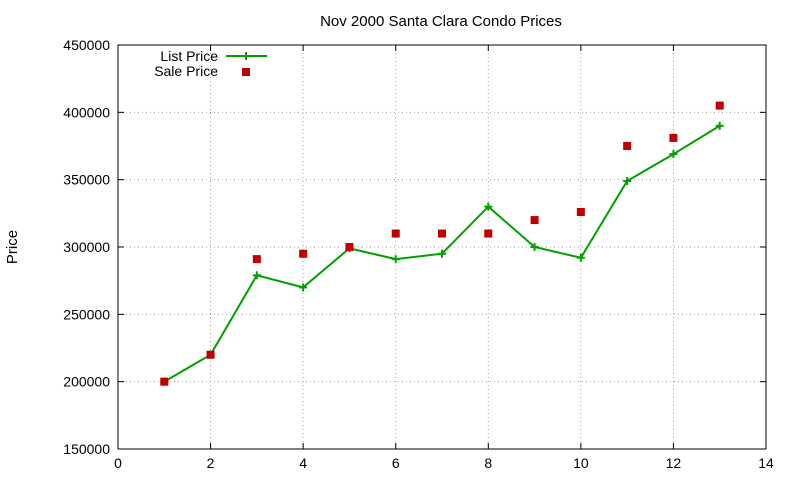 The image size is (800, 480). What do you see at coordinates (86, 247) in the screenshot?
I see `y-tick-label: 300000` at bounding box center [86, 247].